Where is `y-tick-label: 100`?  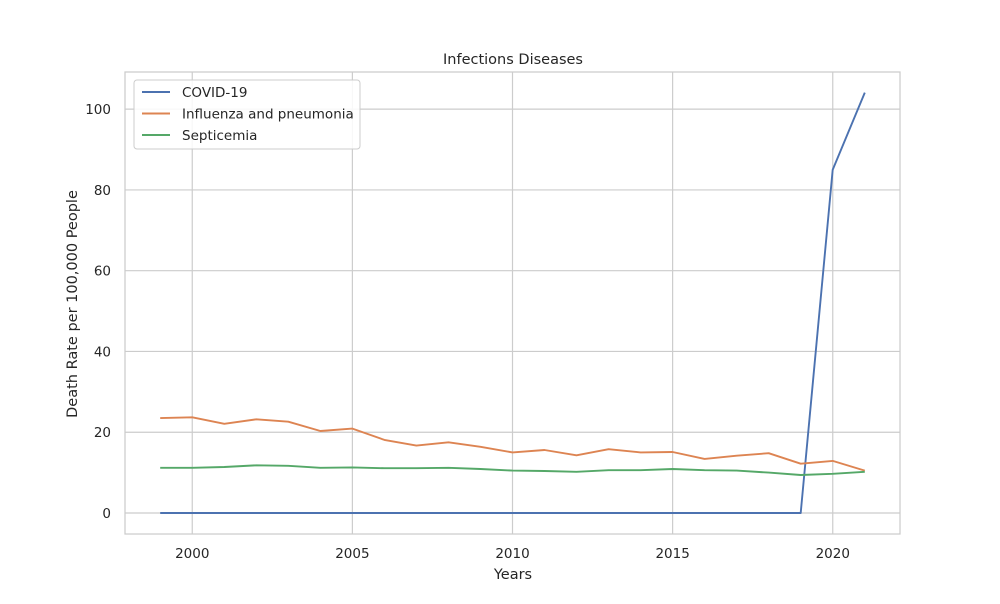 y-tick-label: 100 is located at coordinates (98, 110).